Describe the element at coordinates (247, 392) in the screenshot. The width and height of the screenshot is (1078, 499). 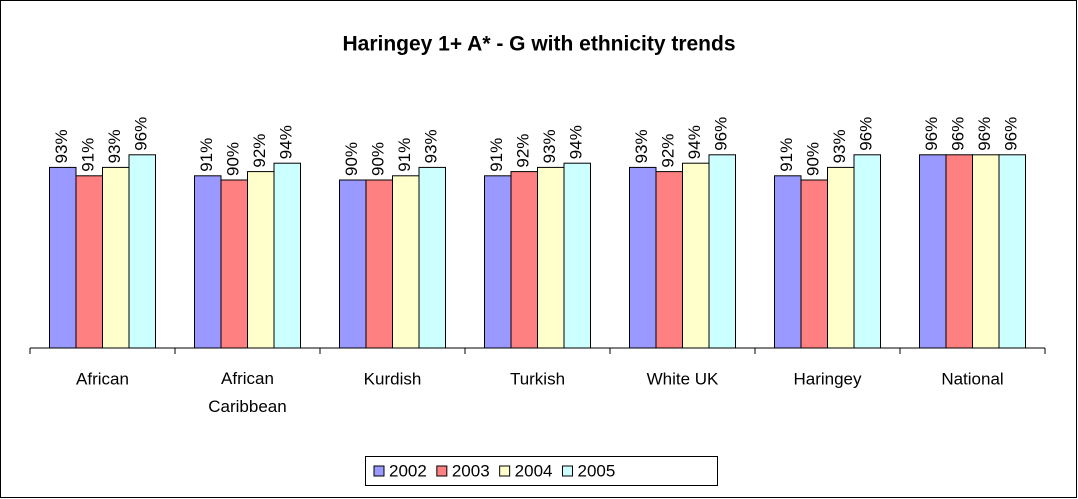
I see `x-tick-label: African Caribbean` at that location.